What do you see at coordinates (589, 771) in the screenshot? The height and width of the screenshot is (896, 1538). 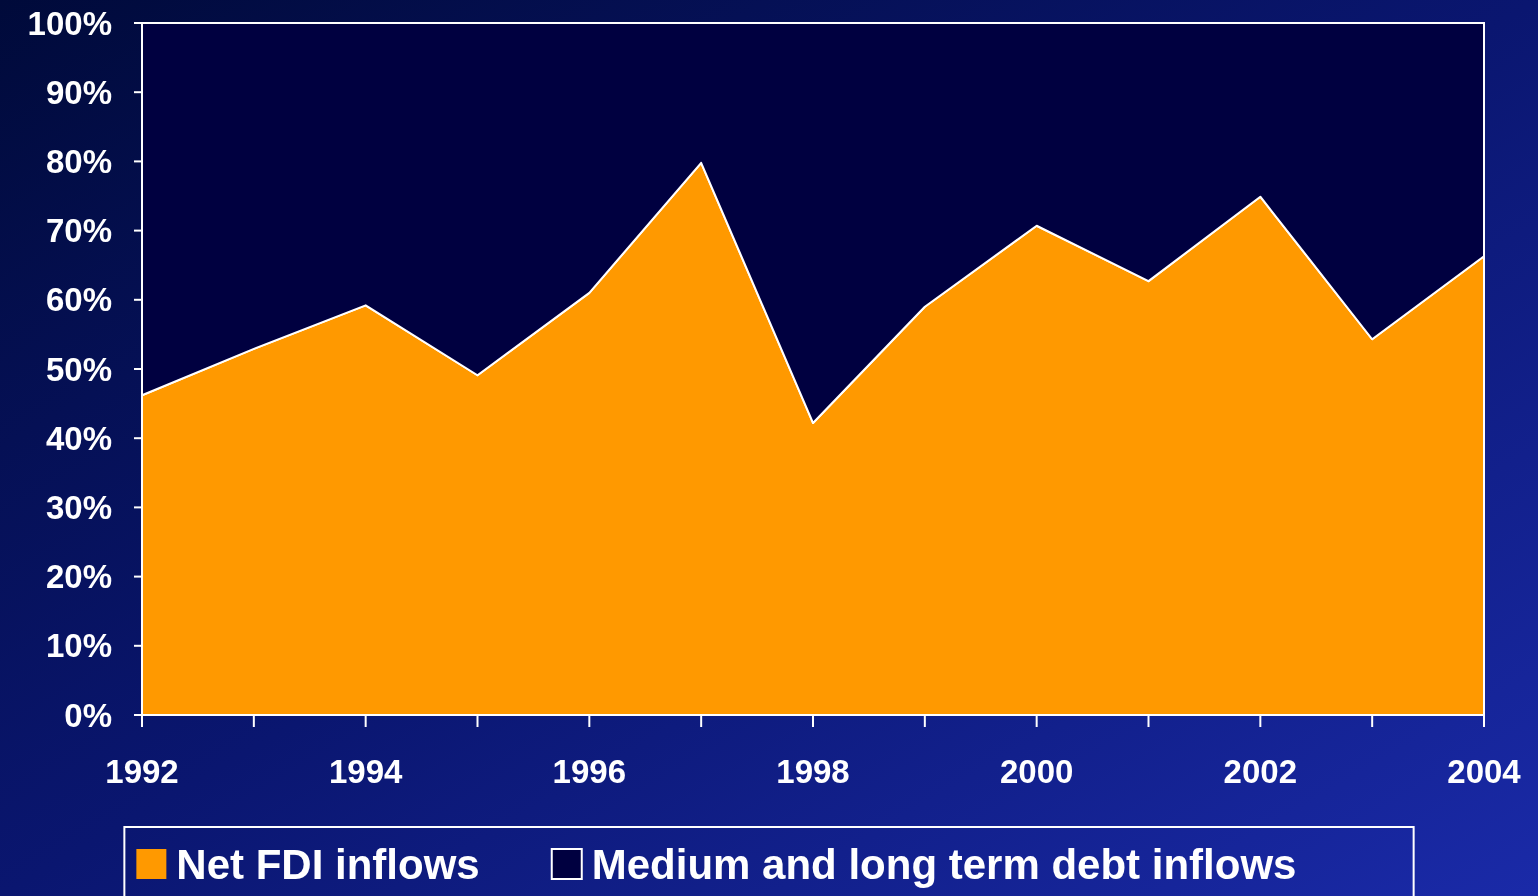 I see `x-tick-label: 1996` at bounding box center [589, 771].